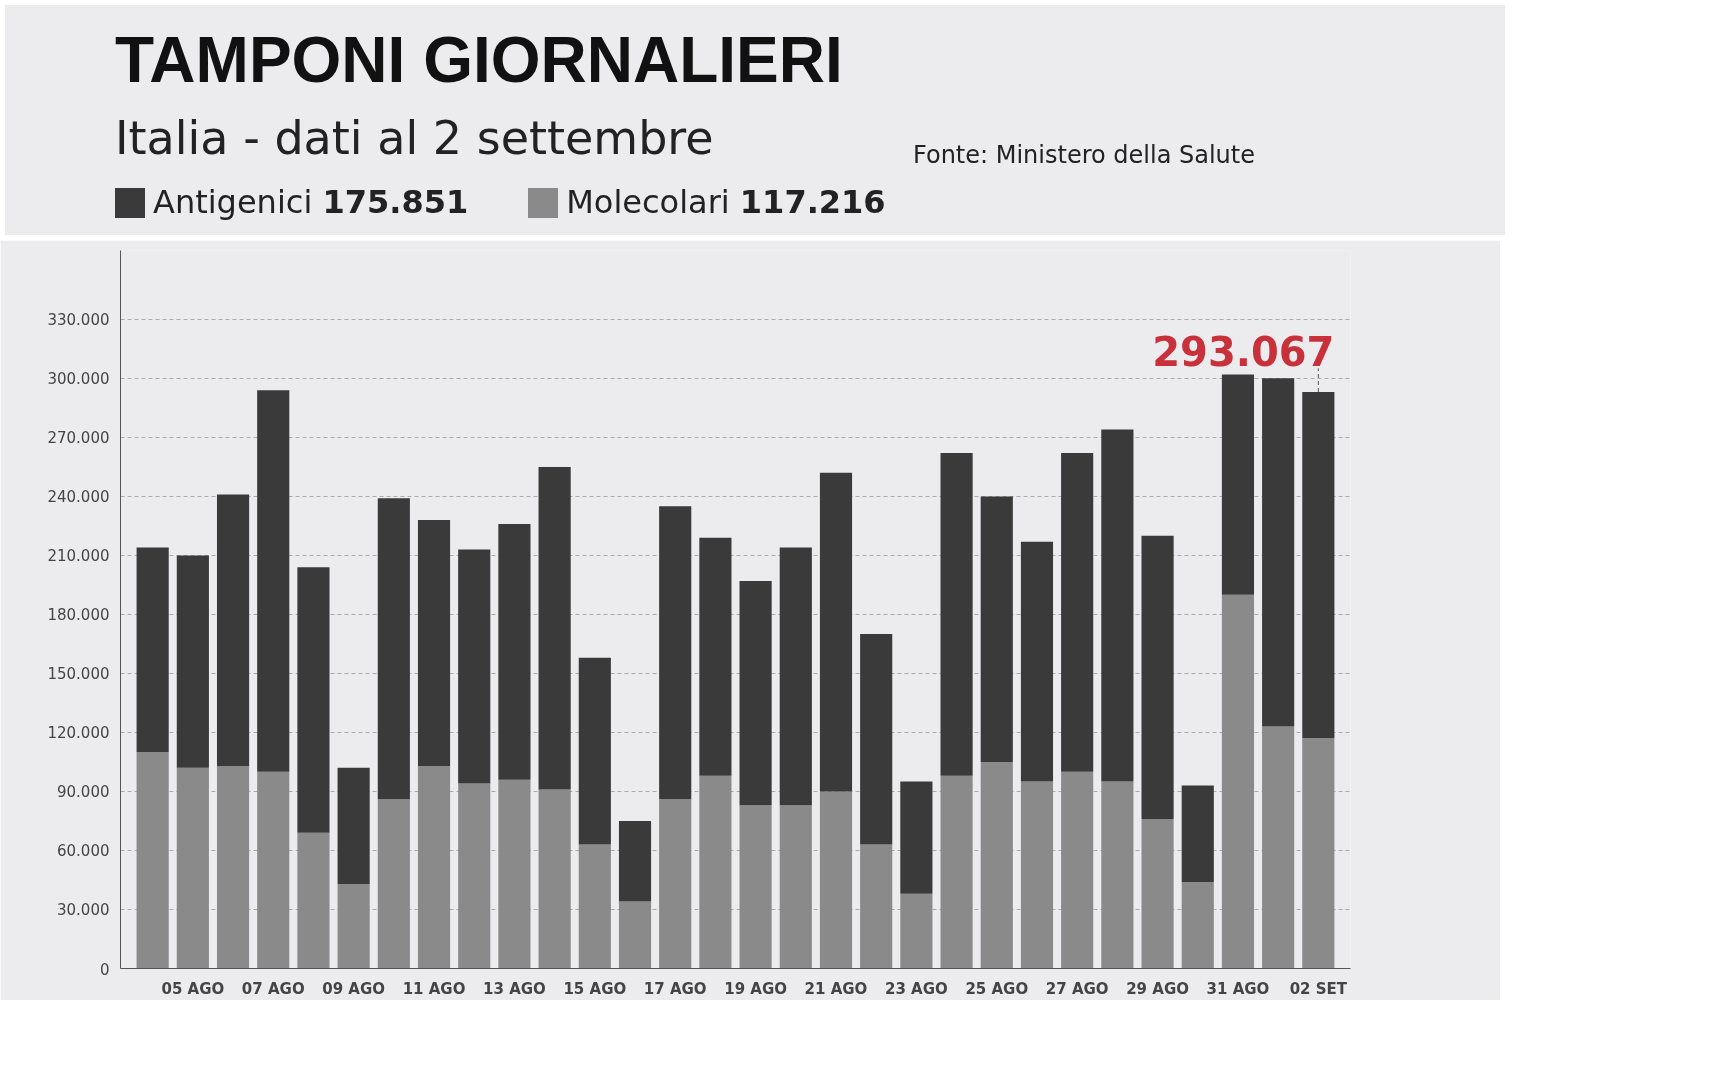 The height and width of the screenshot is (1080, 1725). Describe the element at coordinates (83, 910) in the screenshot. I see `y-tick-label: 30.000` at that location.